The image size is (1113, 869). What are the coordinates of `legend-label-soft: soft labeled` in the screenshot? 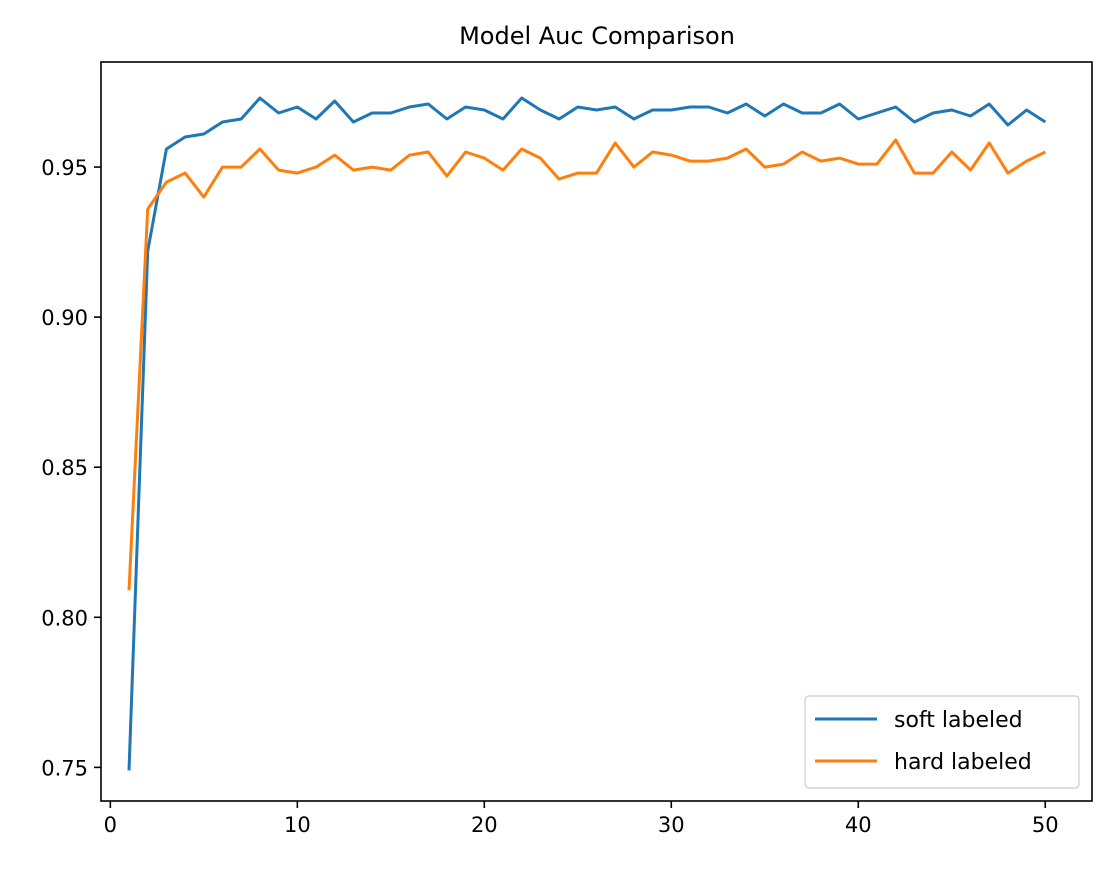 It's located at (958, 720).